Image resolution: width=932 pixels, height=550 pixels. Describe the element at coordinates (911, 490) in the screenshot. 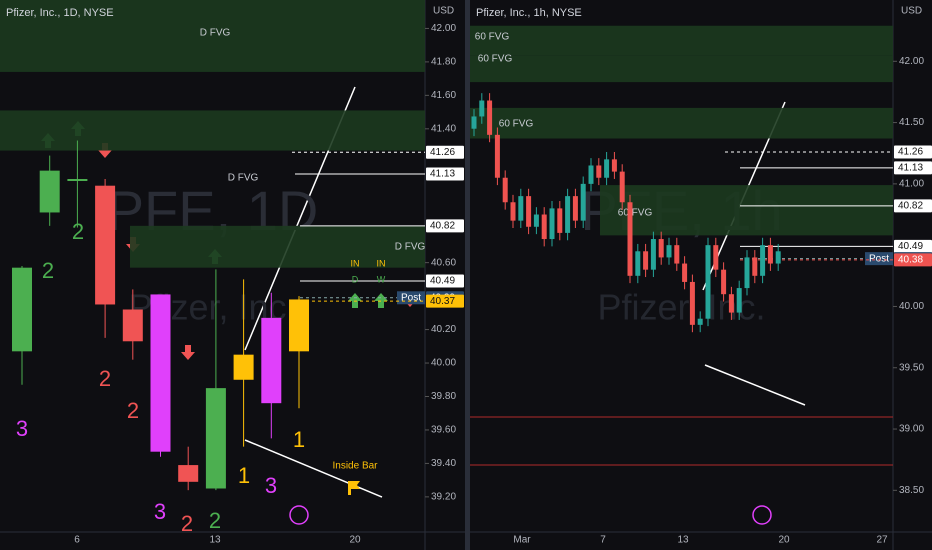

I see `y-tick-label: 38.50` at that location.